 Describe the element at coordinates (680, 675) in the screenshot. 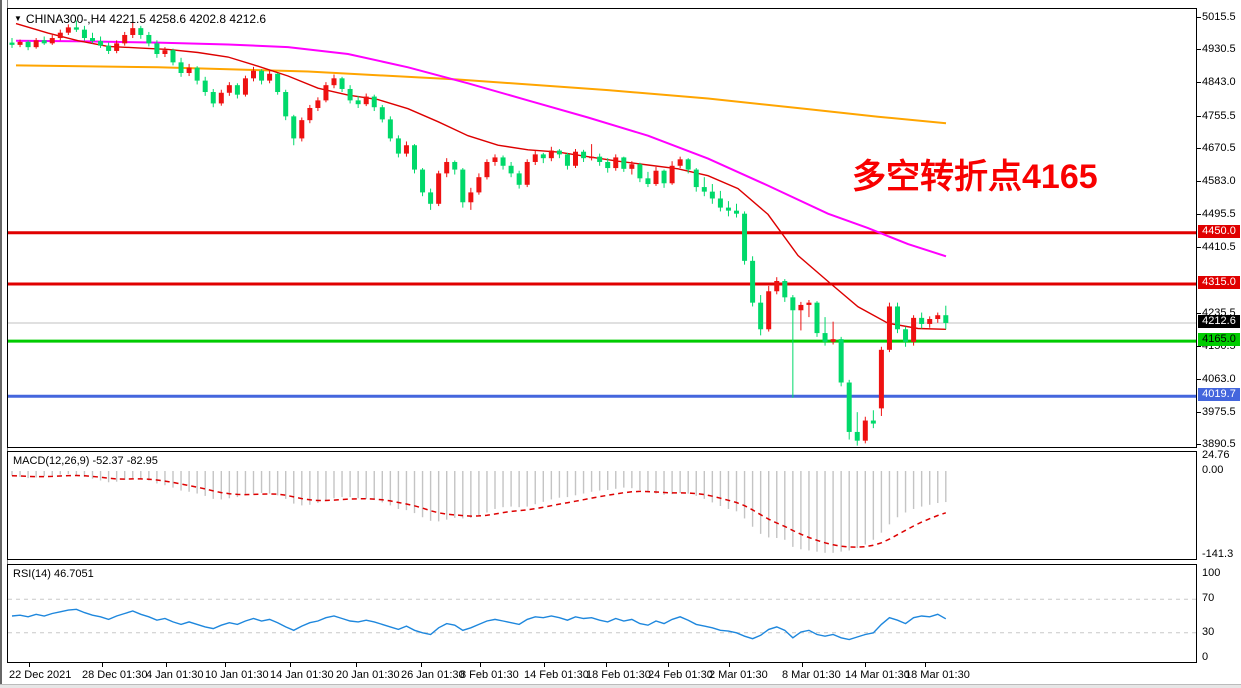

I see `time-tick-label: 24 Feb 01:30` at that location.